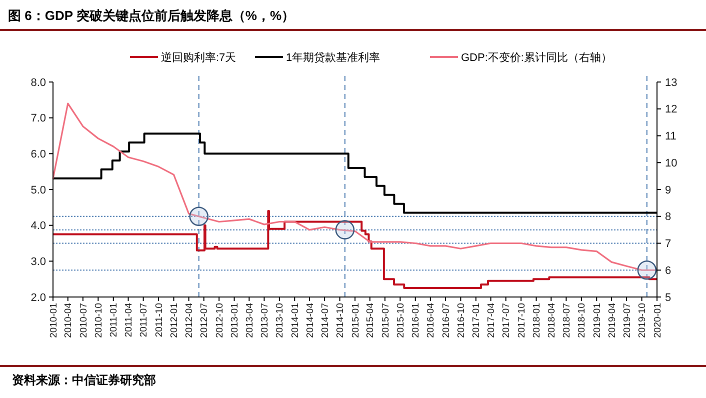 The height and width of the screenshot is (398, 706). I want to click on x-tick-label: 2012-01, so click(174, 320).